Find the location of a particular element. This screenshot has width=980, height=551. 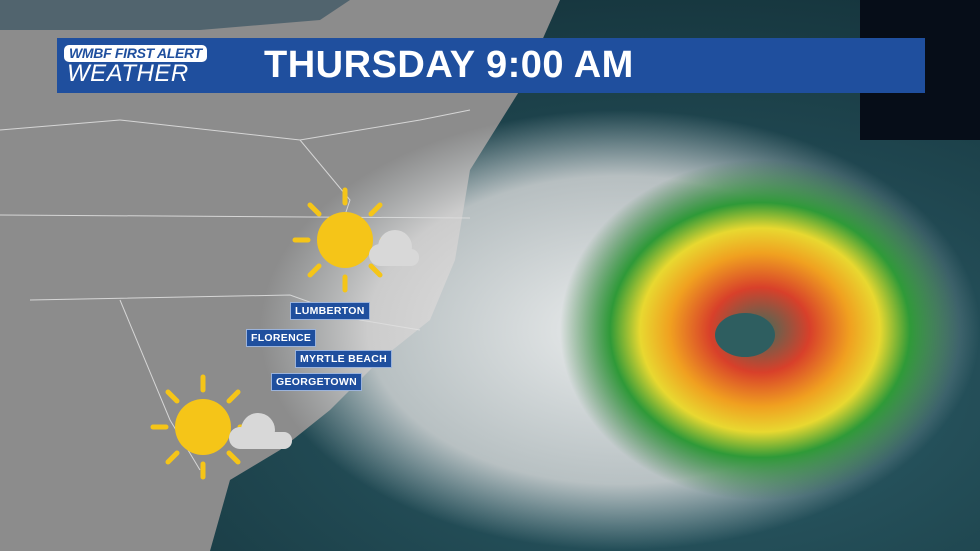

city-label-georgetown: GEORGETOWN is located at coordinates (316, 382).